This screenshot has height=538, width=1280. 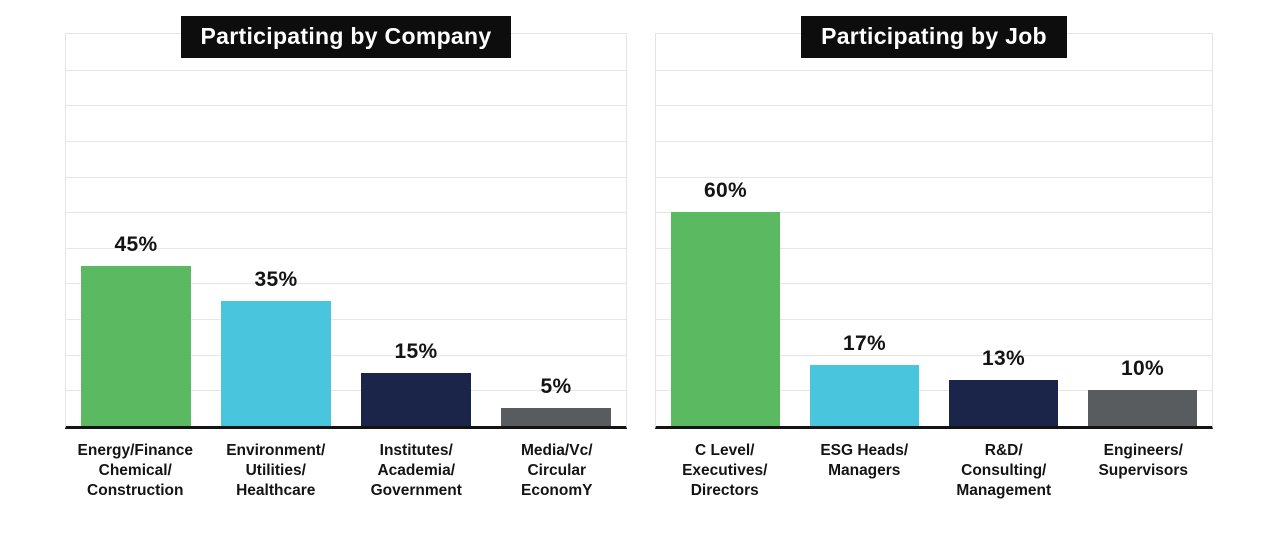 What do you see at coordinates (864, 344) in the screenshot?
I see `value-label: 17%` at bounding box center [864, 344].